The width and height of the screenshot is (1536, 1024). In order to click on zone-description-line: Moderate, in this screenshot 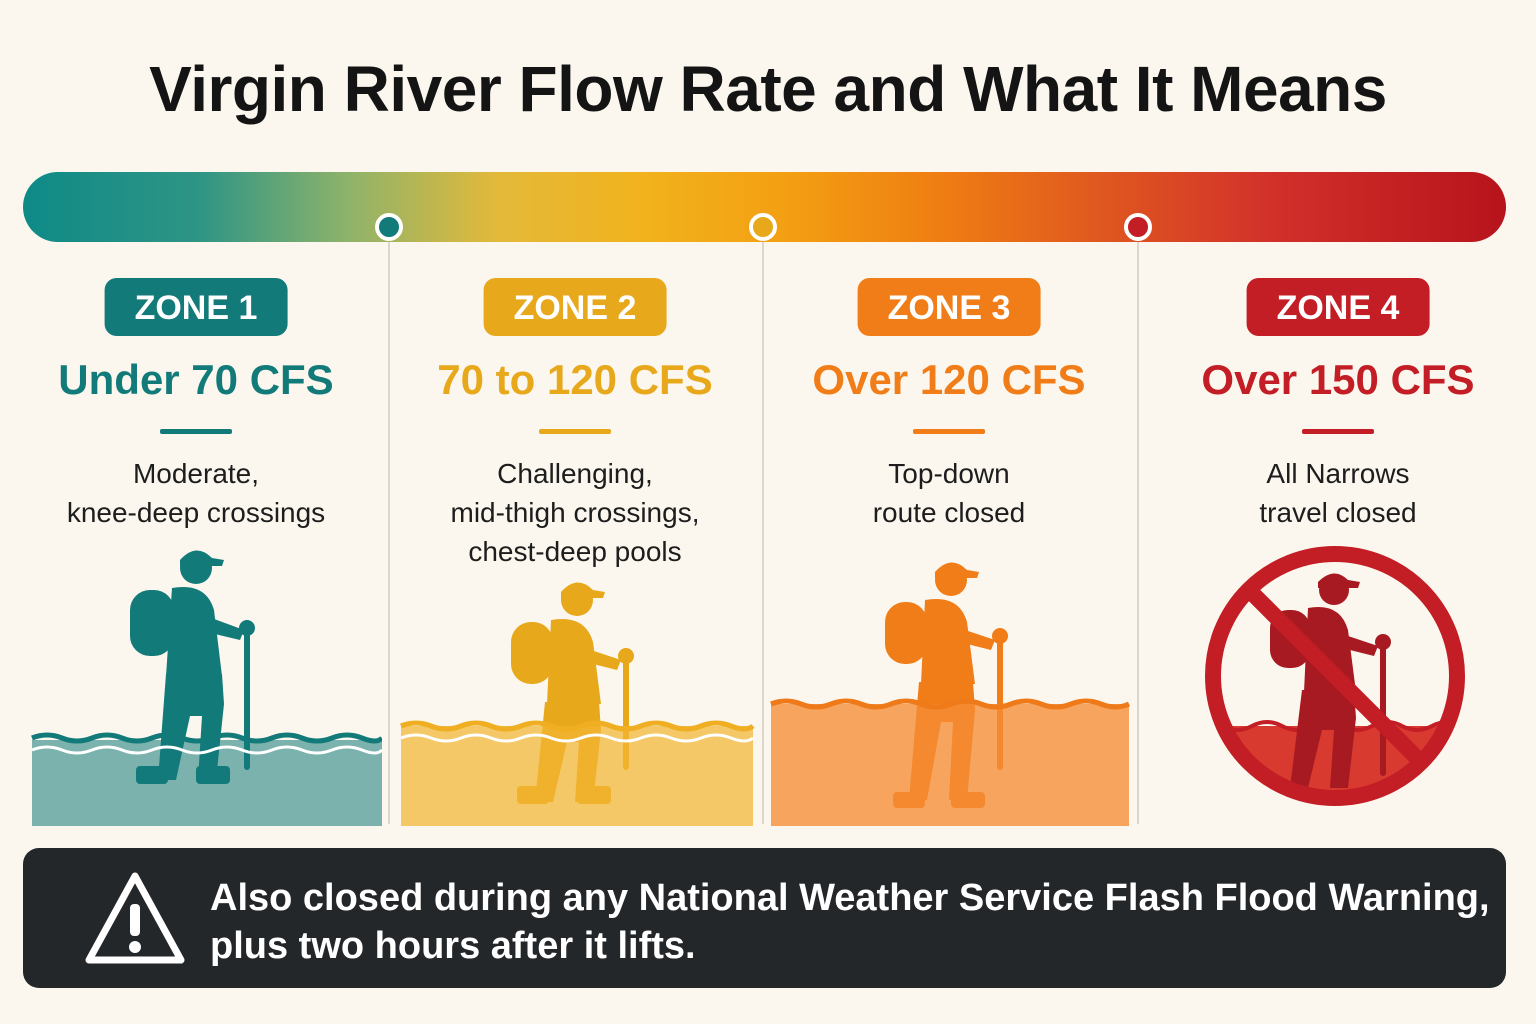, I will do `click(196, 473)`.